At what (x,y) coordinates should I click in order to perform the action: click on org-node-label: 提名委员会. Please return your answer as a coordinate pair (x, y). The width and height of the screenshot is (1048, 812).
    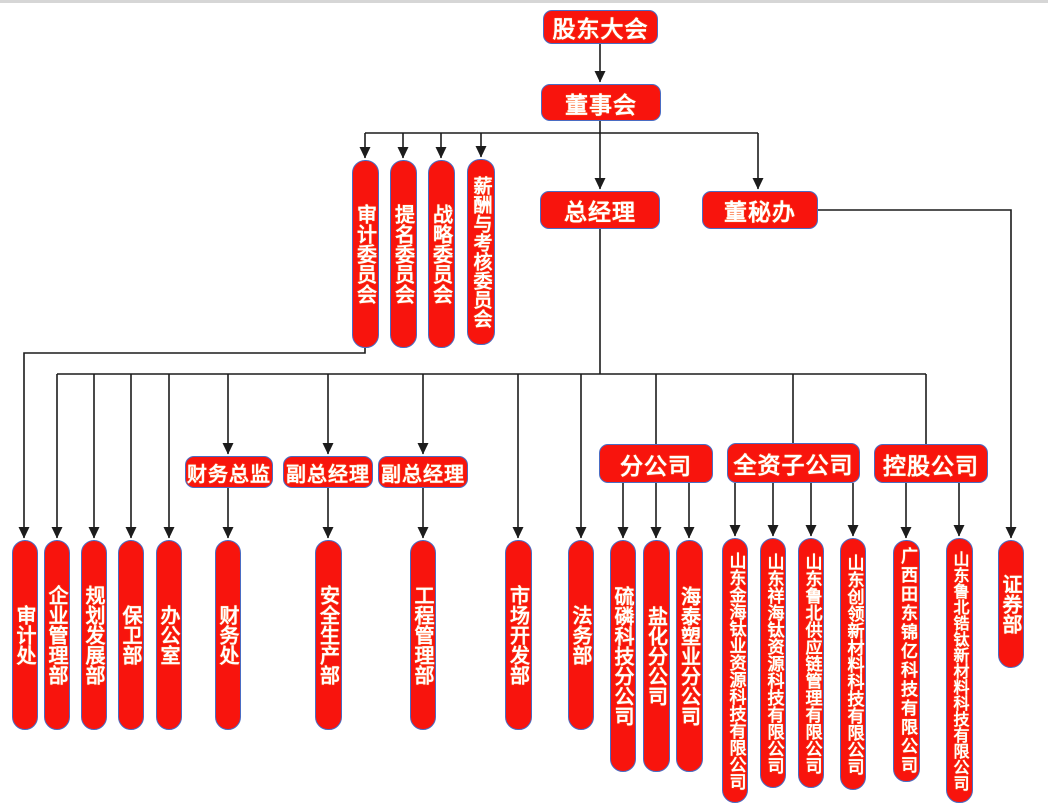
    Looking at the image, I should click on (403, 254).